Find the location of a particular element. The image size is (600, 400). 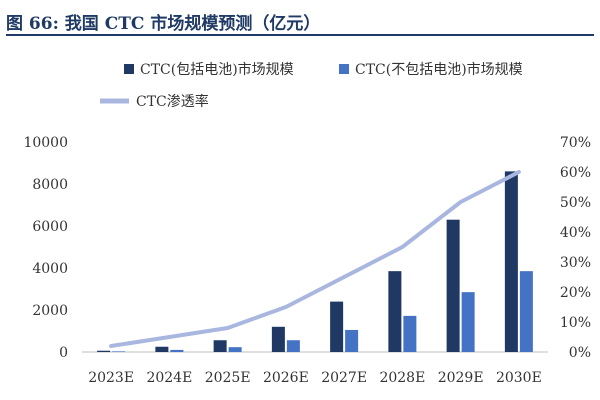

y-right-tick-label: 20% is located at coordinates (575, 293).